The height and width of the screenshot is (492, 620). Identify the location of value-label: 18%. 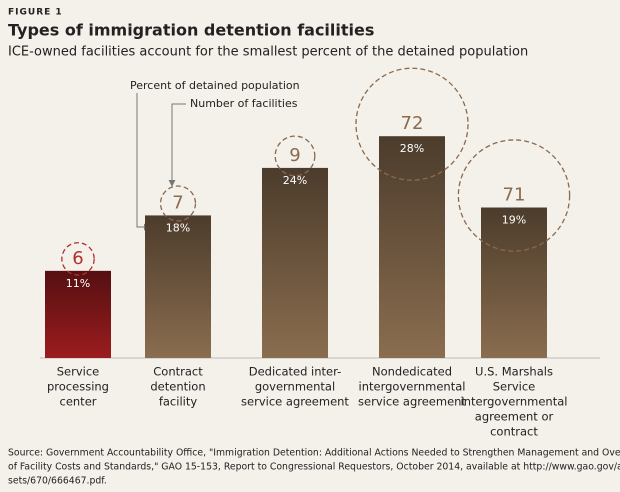
(178, 227).